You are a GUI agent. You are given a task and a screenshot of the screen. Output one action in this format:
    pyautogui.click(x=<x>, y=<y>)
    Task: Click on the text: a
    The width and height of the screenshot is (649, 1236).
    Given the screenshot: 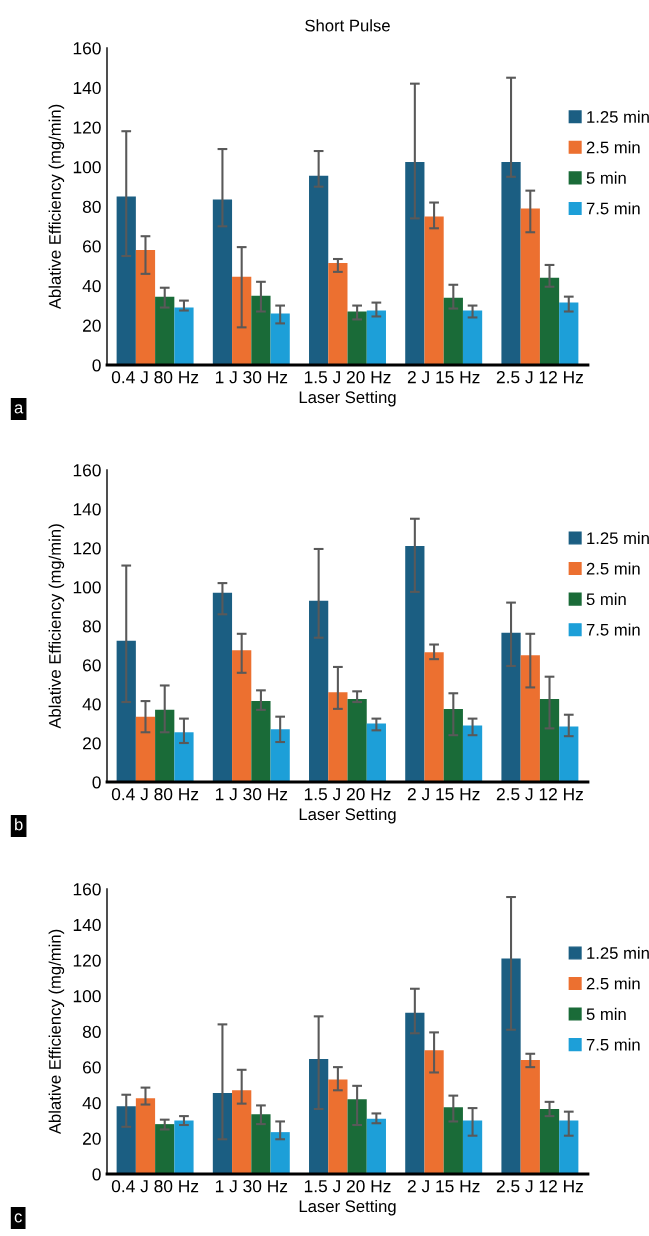 What is the action you would take?
    pyautogui.click(x=19, y=409)
    